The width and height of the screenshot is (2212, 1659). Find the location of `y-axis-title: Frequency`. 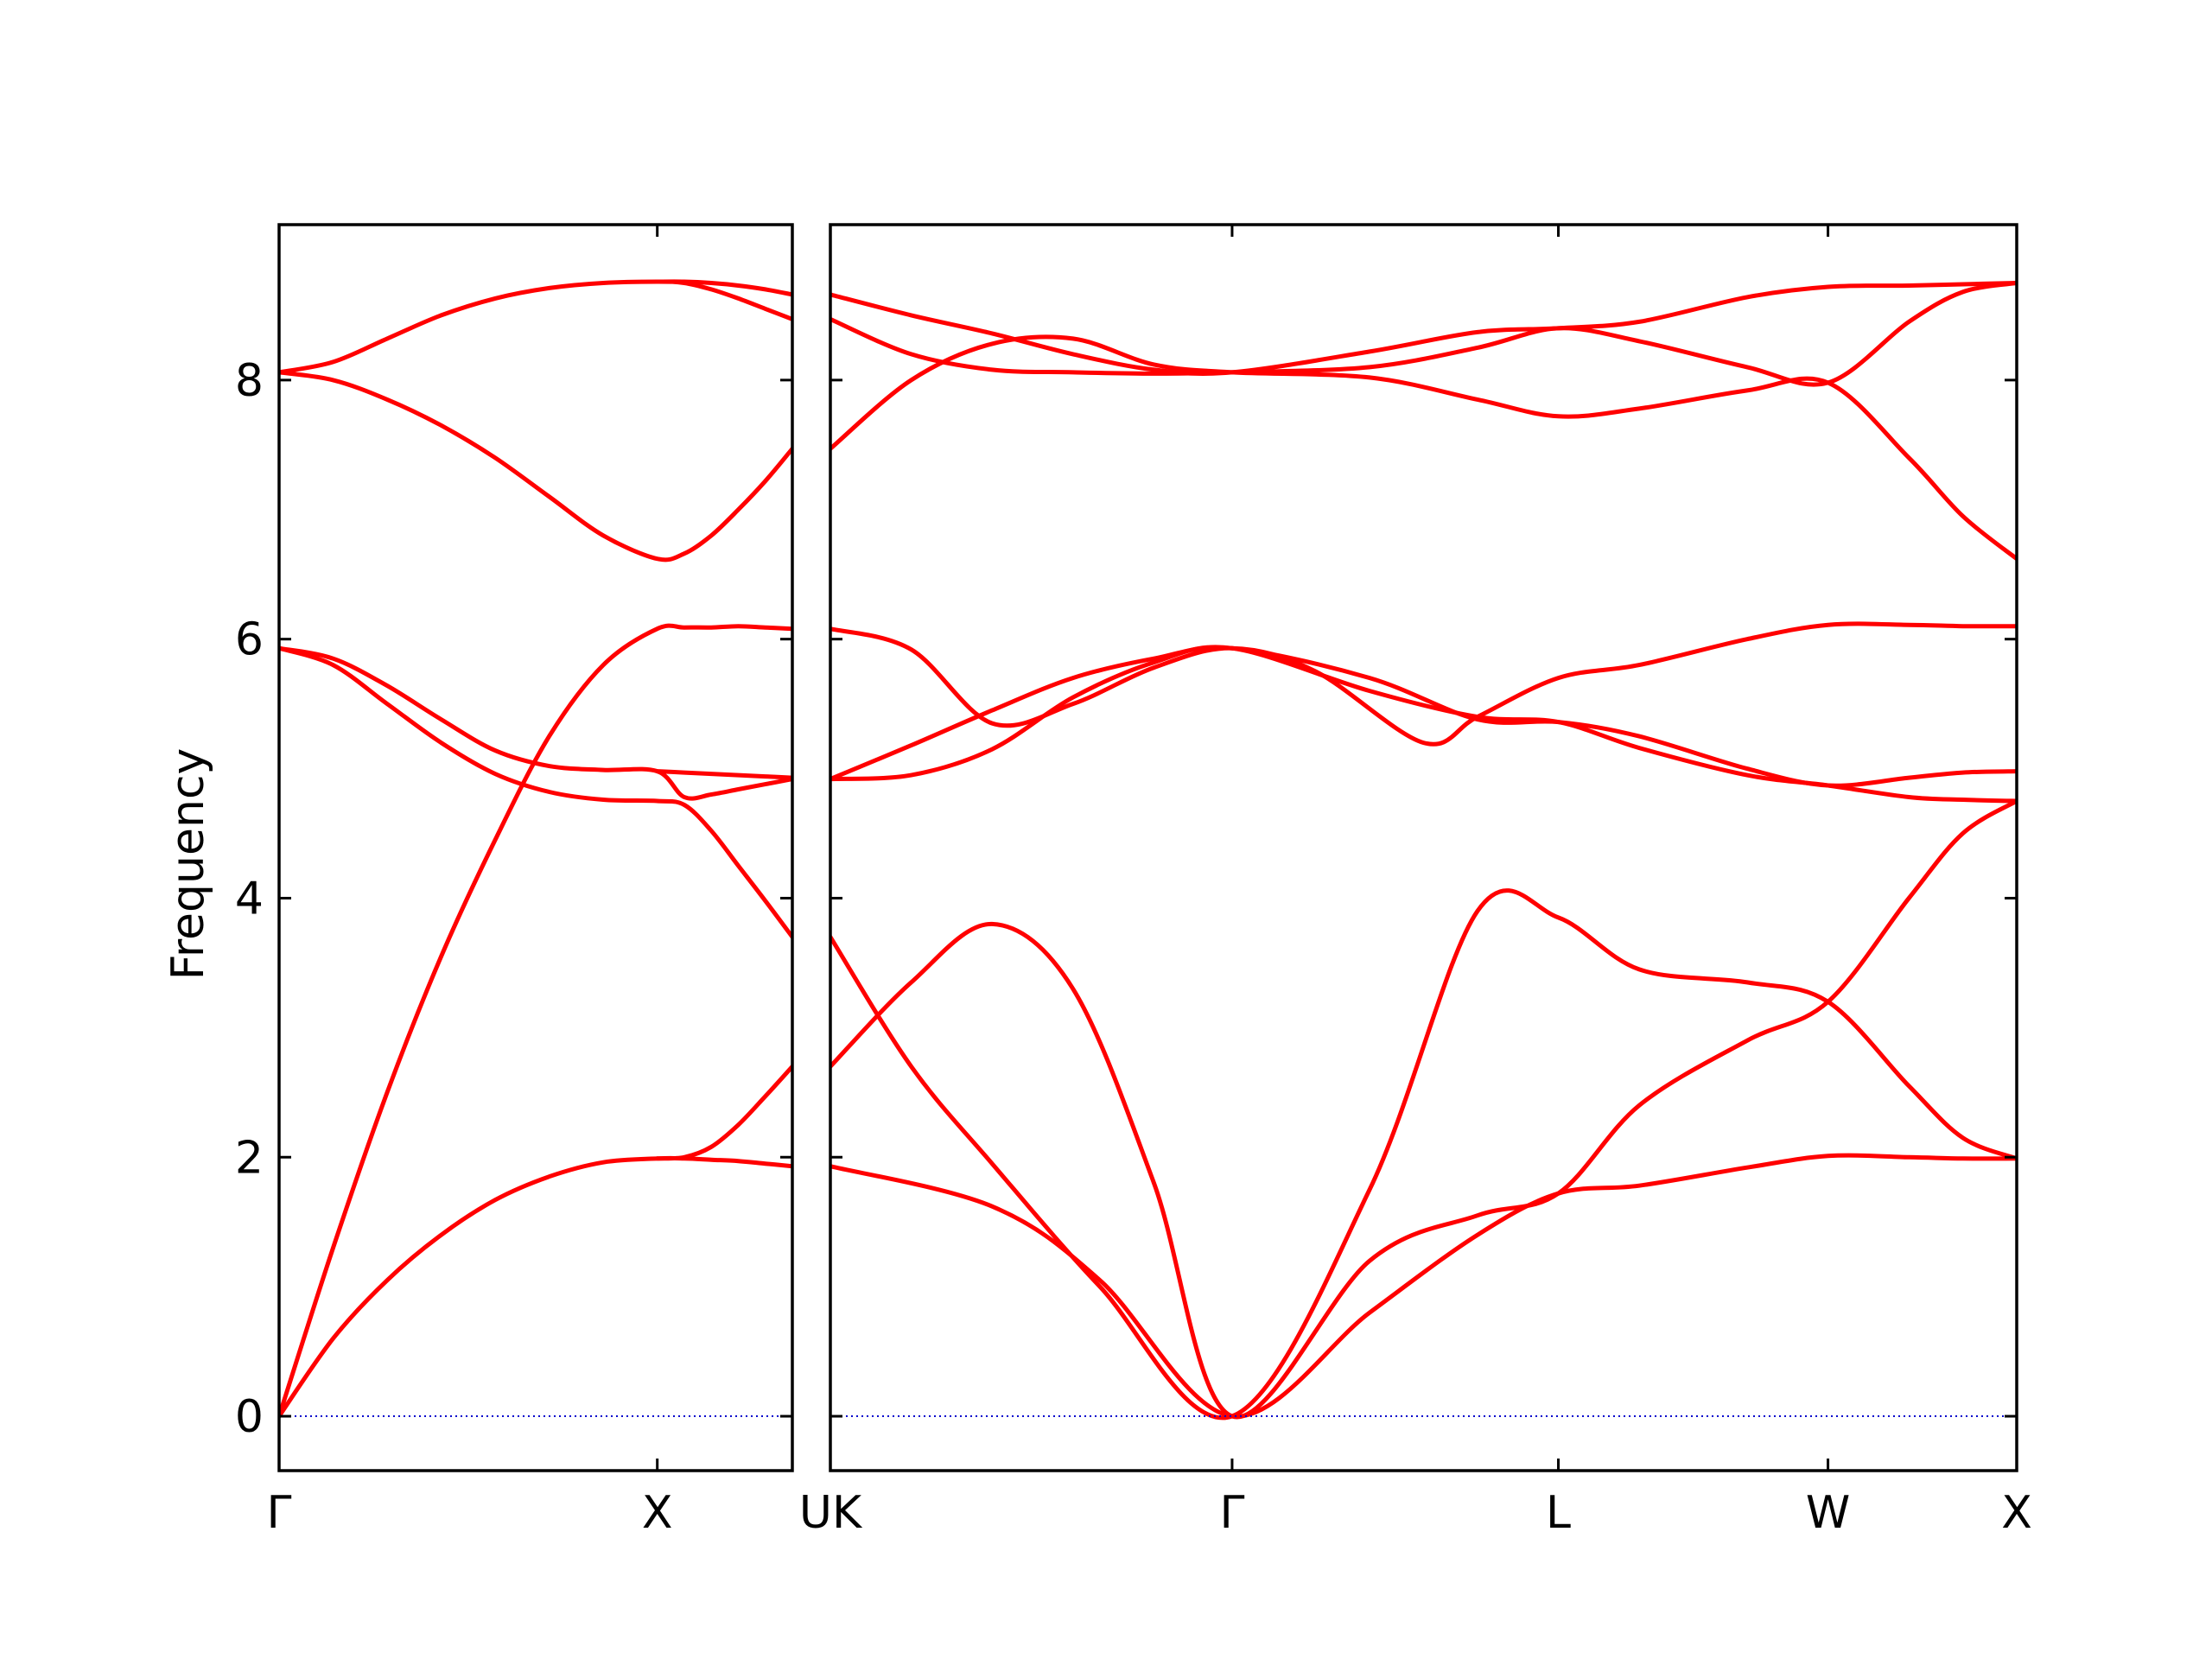

y-axis-title: Frequency is located at coordinates (188, 864).